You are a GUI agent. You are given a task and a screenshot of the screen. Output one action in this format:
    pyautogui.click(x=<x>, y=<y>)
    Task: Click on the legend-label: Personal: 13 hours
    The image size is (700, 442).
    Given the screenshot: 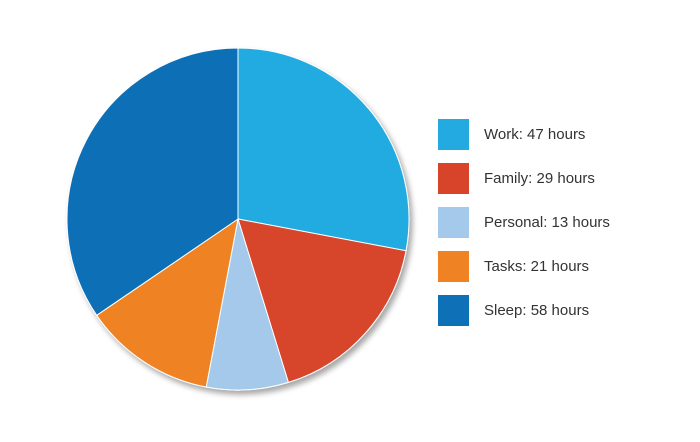 What is the action you would take?
    pyautogui.click(x=547, y=222)
    